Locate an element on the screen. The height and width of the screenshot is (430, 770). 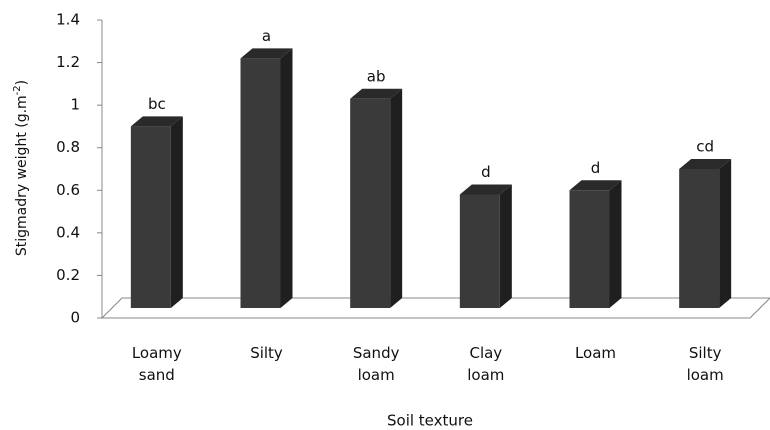
x-tick-label: Silty loam is located at coordinates (705, 364).